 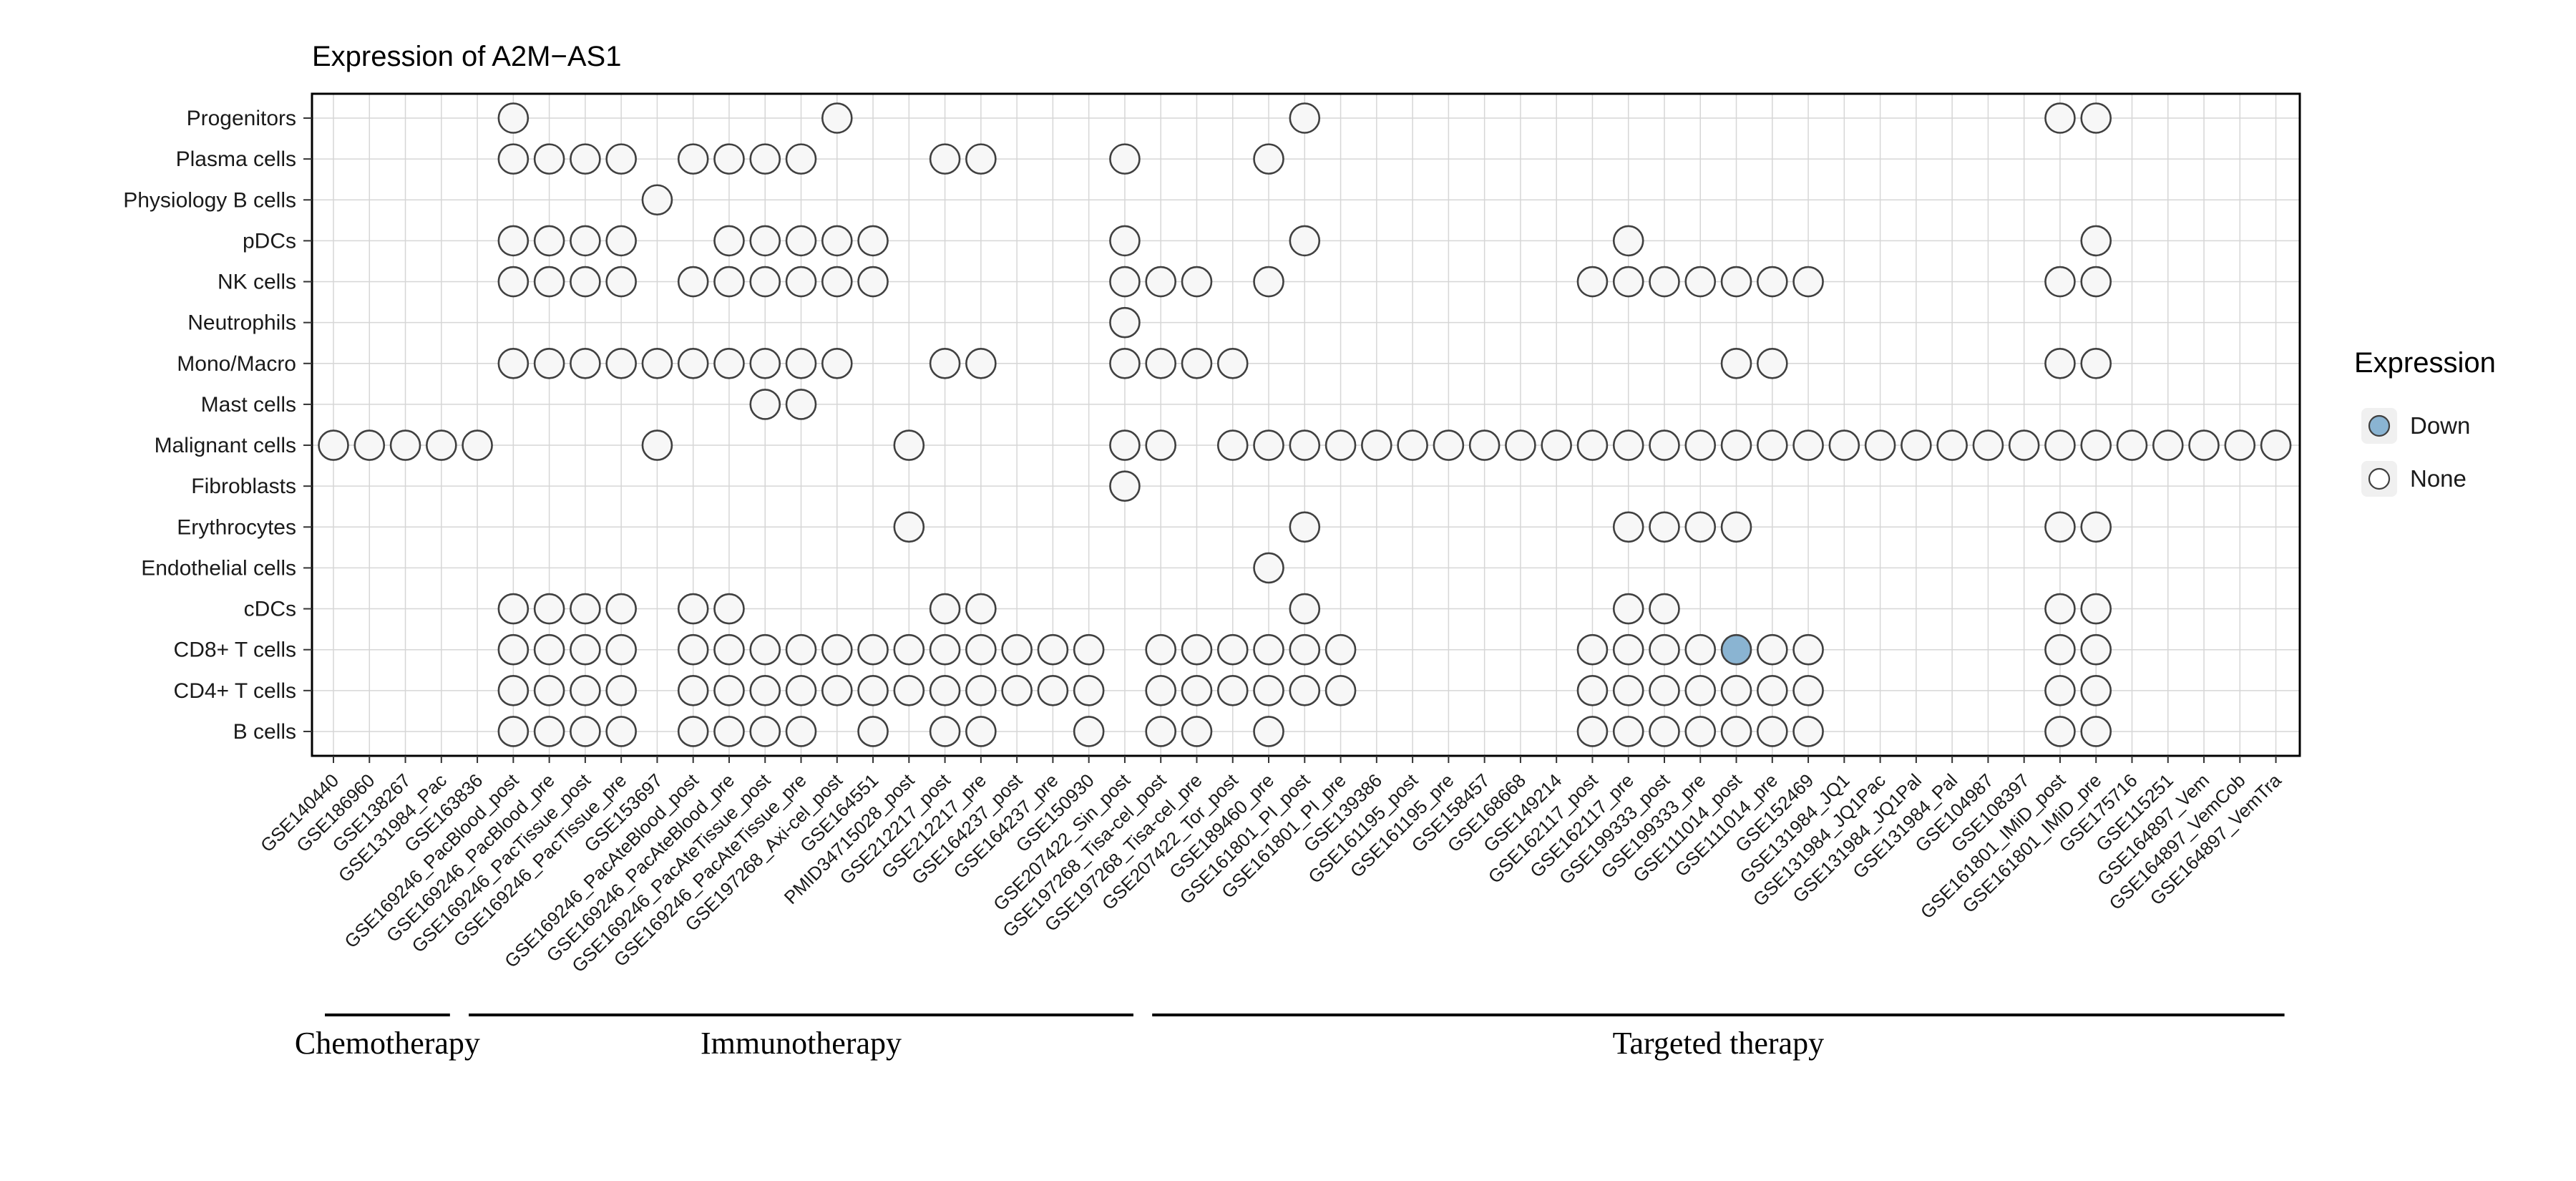 I want to click on legend-entry-label: None, so click(x=2438, y=478).